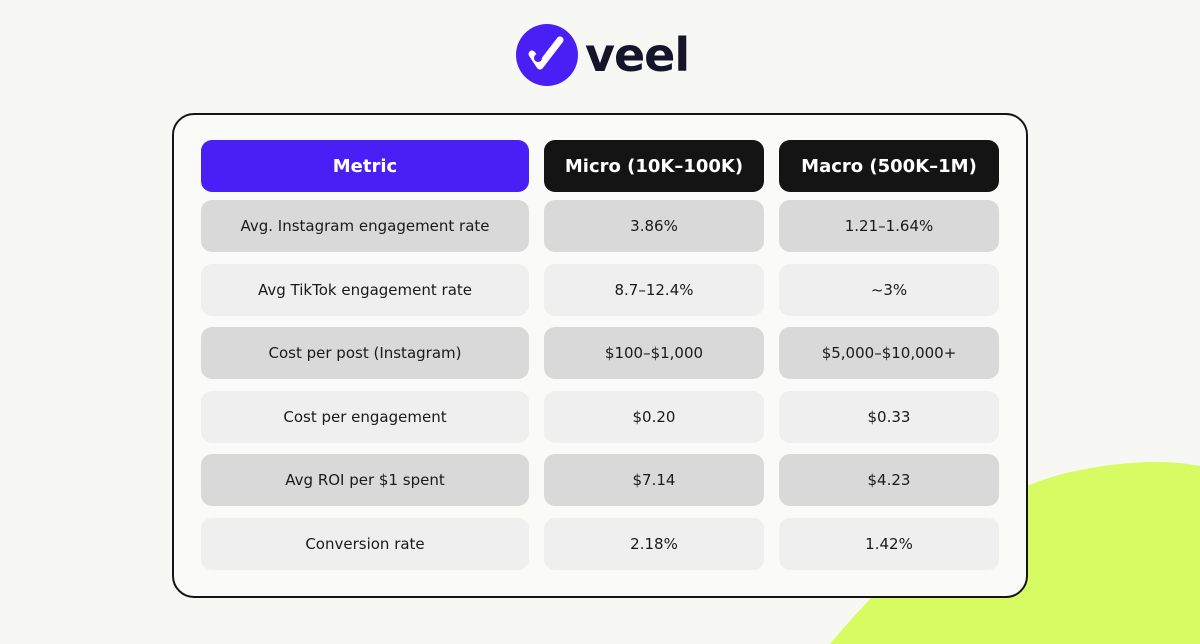  Describe the element at coordinates (637, 55) in the screenshot. I see `brand-name: veel` at that location.